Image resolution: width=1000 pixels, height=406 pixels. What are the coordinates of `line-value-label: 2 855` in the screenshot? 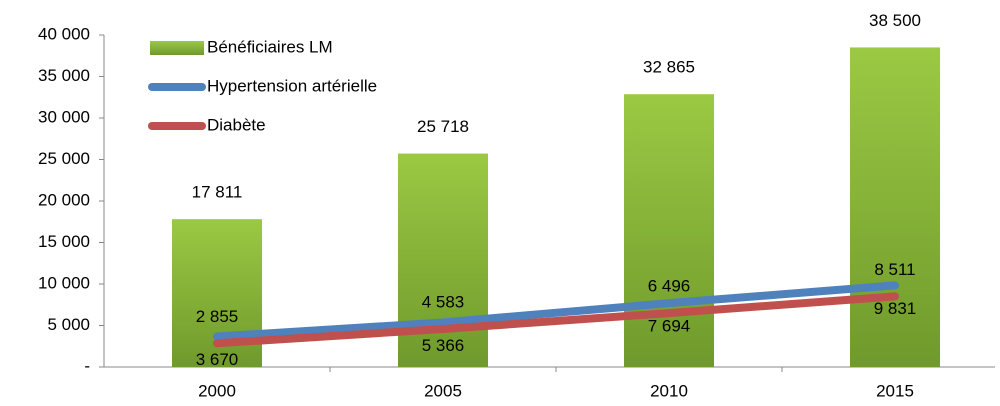 It's located at (217, 316).